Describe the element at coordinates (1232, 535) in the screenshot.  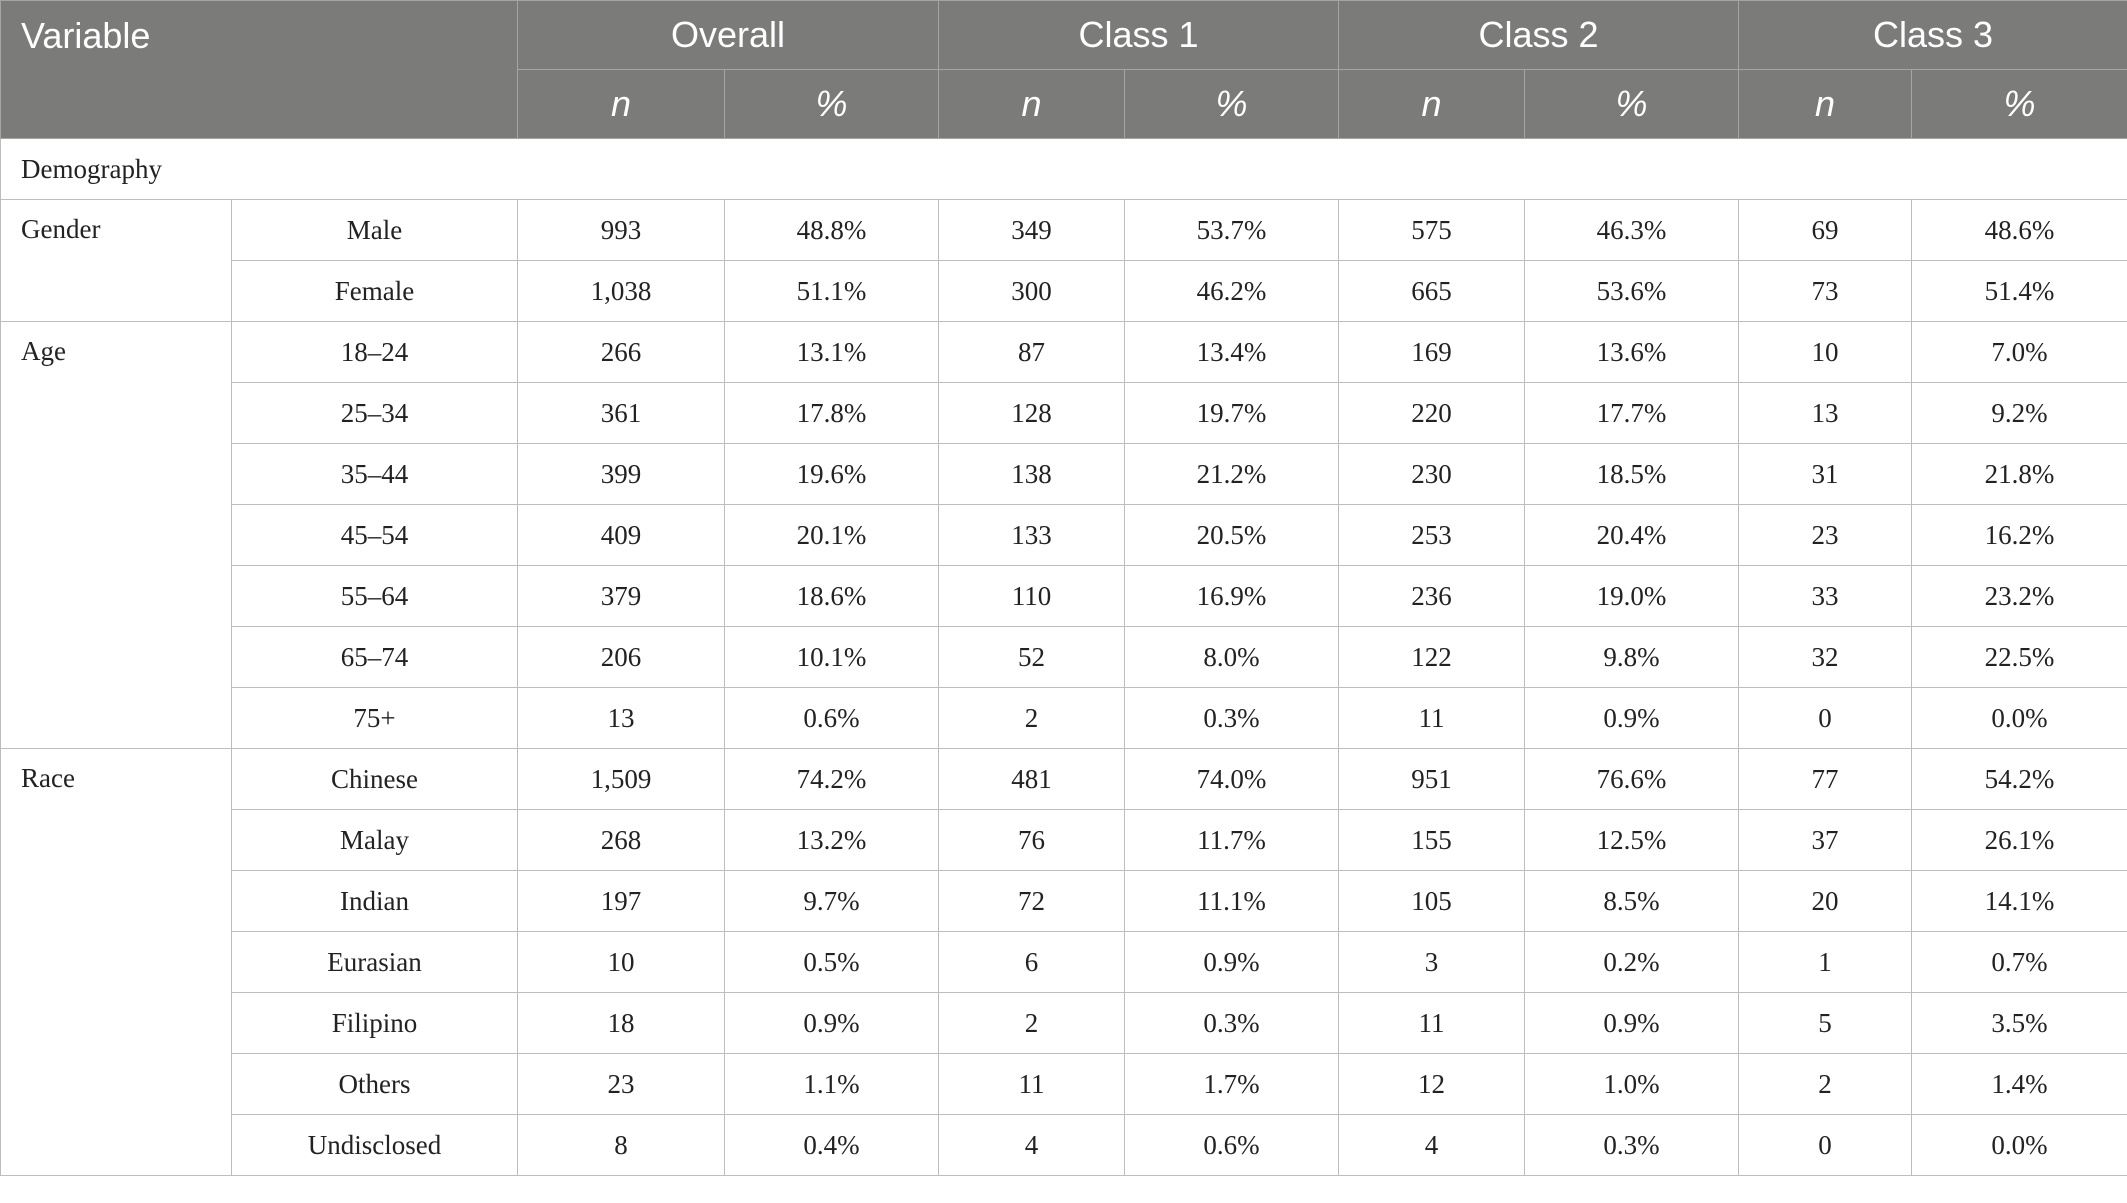
I see `percent-cell: 20.5%` at that location.